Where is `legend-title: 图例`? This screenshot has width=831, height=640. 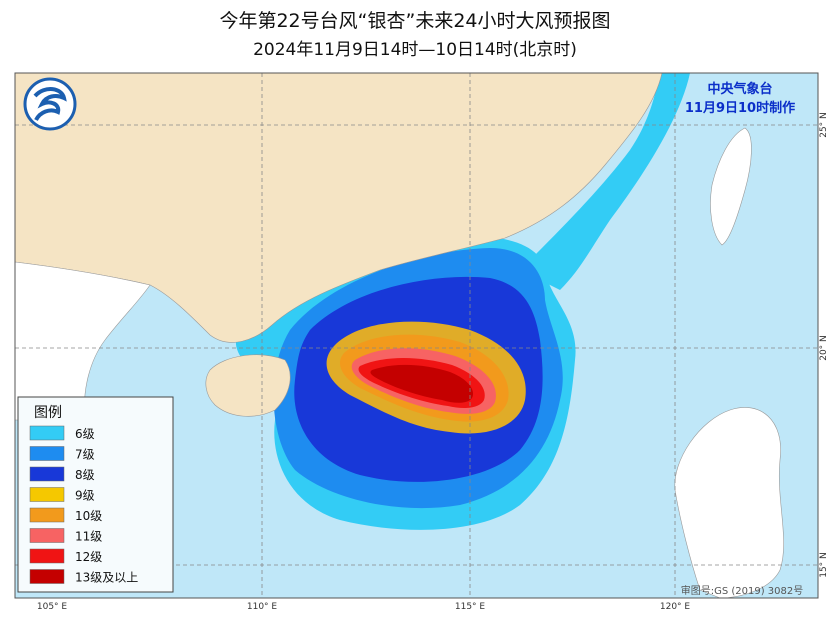 legend-title: 图例 is located at coordinates (48, 413).